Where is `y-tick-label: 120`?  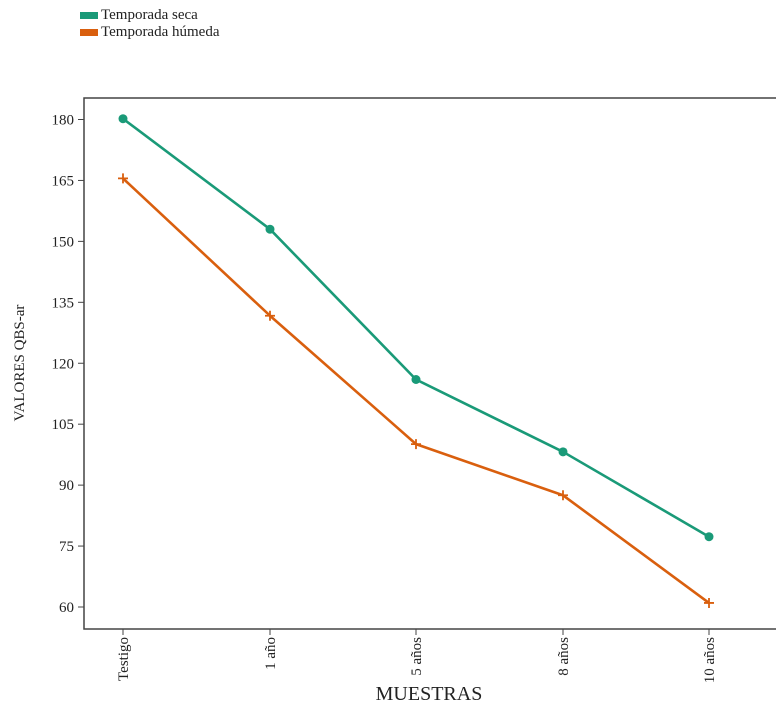
y-tick-label: 120 is located at coordinates (63, 364).